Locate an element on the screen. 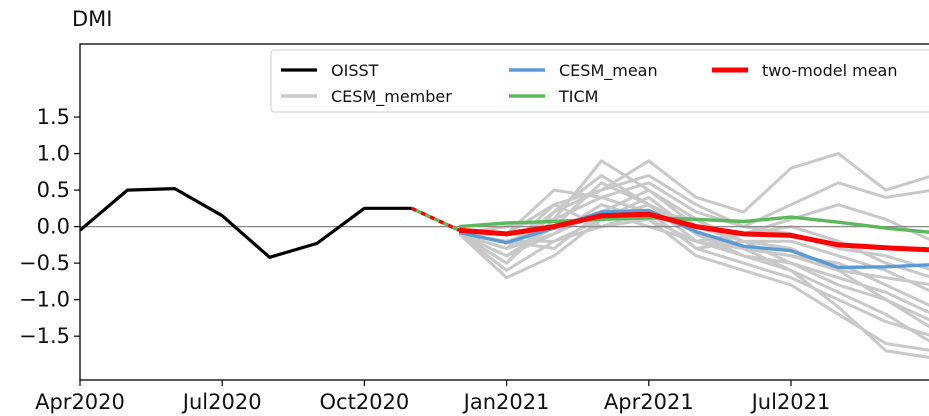  x-tick-label: Jul2021 is located at coordinates (790, 402).